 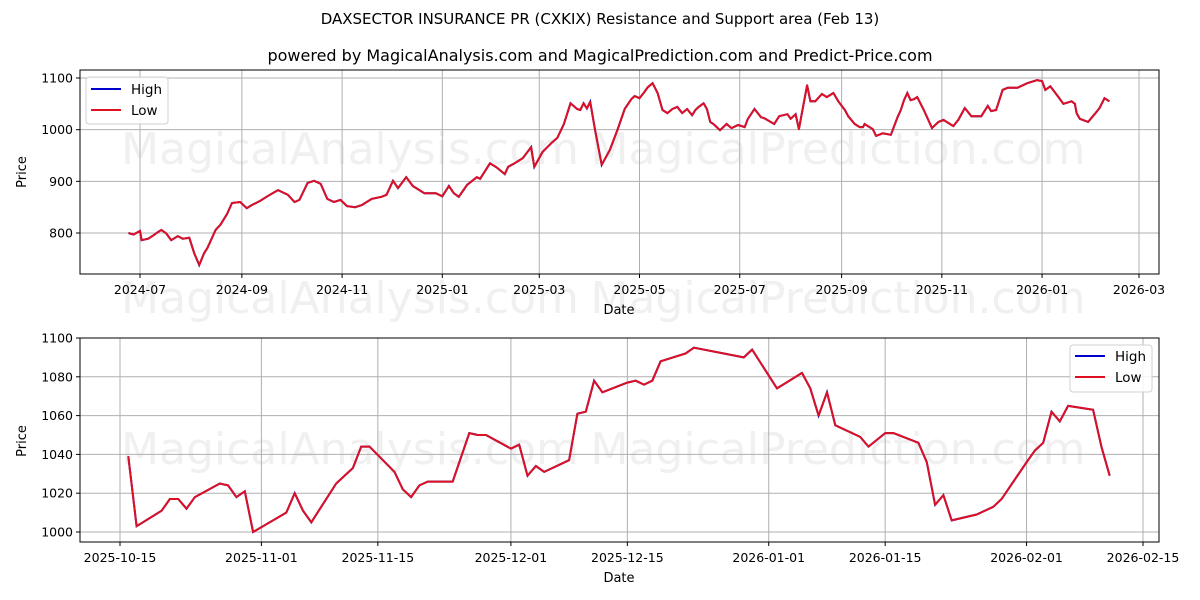 What do you see at coordinates (57, 415) in the screenshot?
I see `ytick-label: 1060` at bounding box center [57, 415].